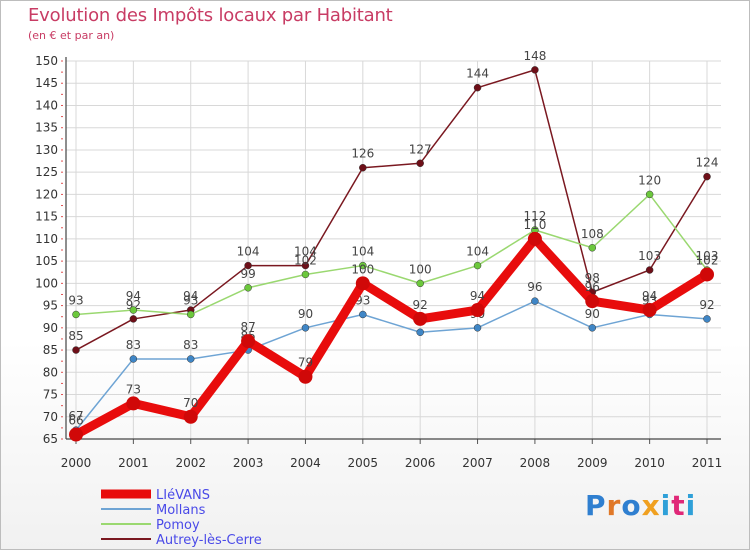 The image size is (750, 551). I want to click on y-tick-label: 65, so click(50, 439).